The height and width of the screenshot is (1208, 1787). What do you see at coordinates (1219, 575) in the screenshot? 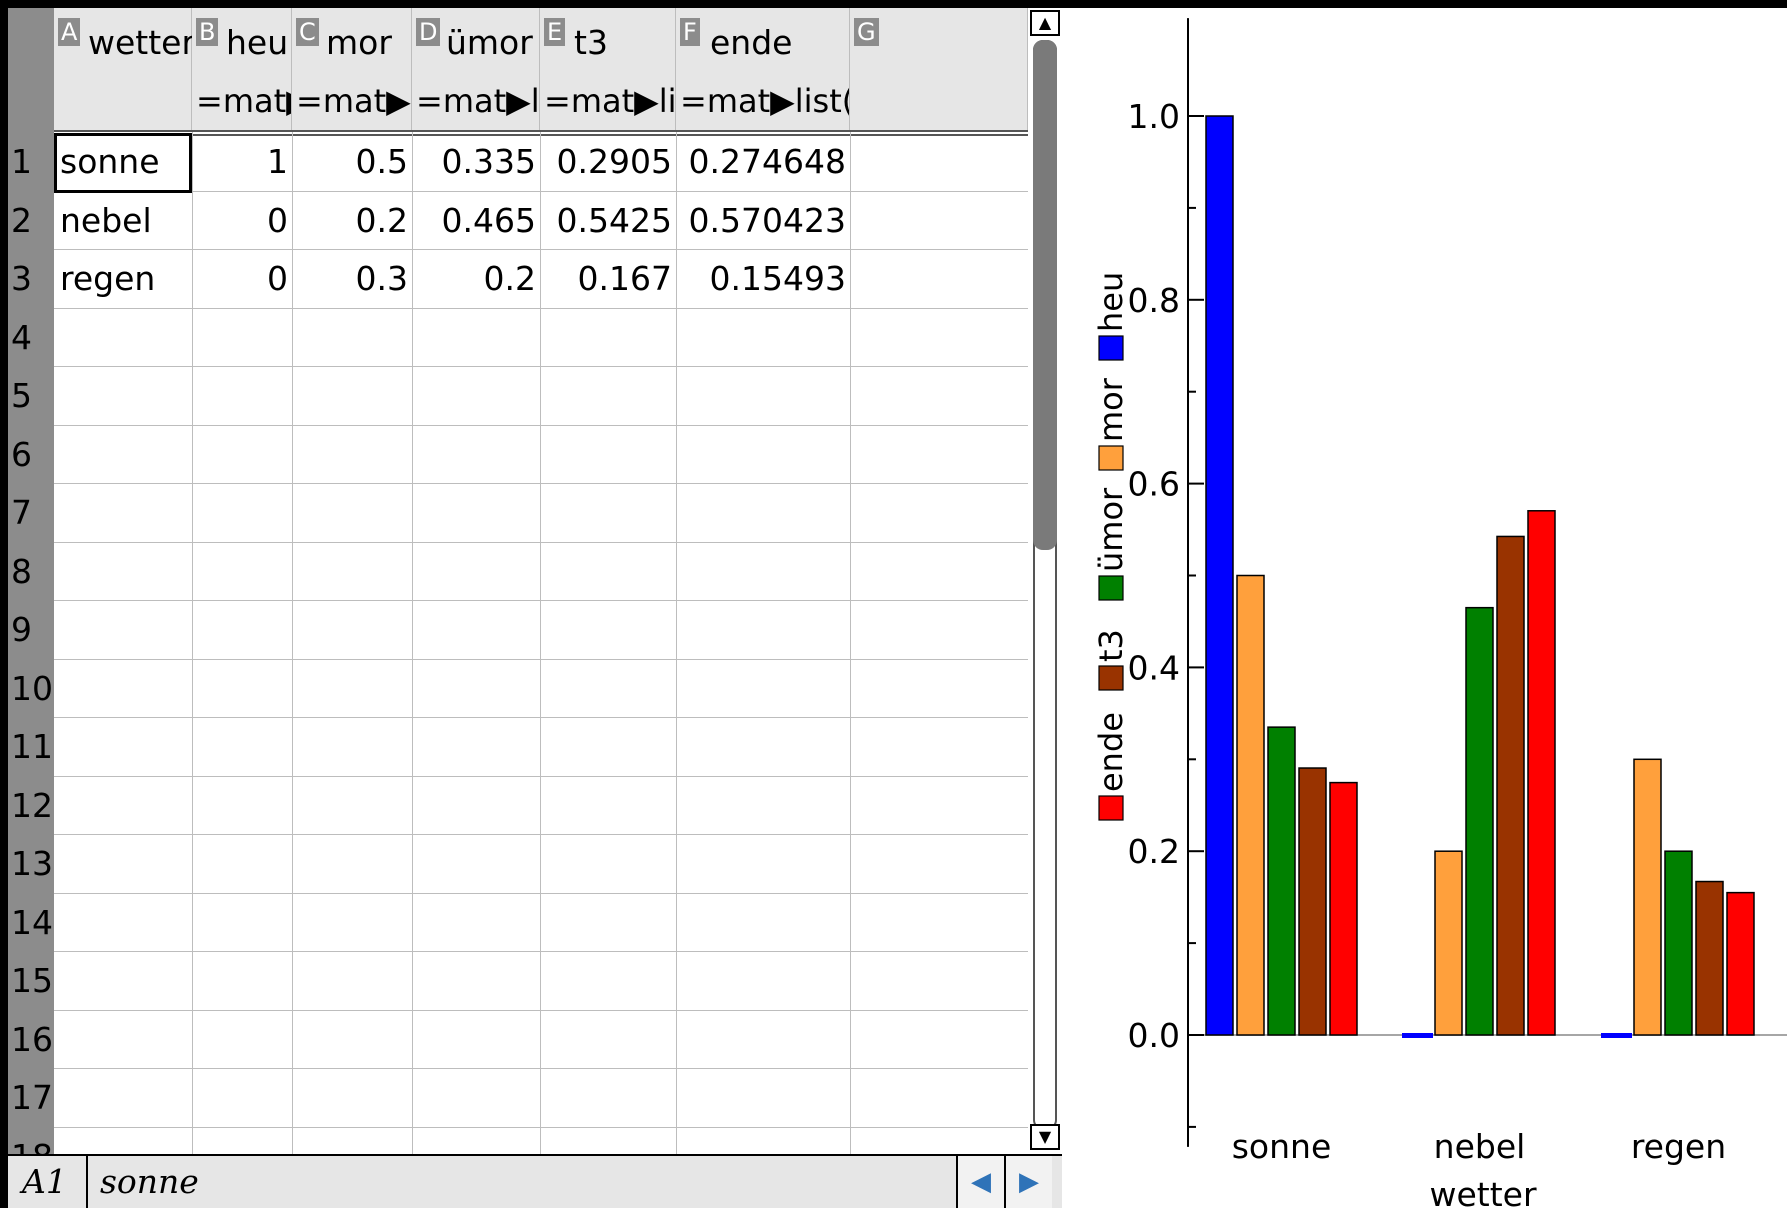
I see `bar-heu-sonne` at bounding box center [1219, 575].